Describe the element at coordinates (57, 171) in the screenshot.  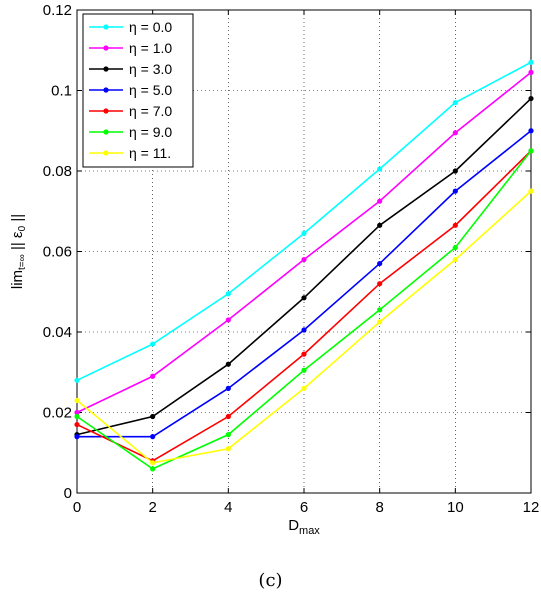
I see `y-tick-label: 0.08` at that location.